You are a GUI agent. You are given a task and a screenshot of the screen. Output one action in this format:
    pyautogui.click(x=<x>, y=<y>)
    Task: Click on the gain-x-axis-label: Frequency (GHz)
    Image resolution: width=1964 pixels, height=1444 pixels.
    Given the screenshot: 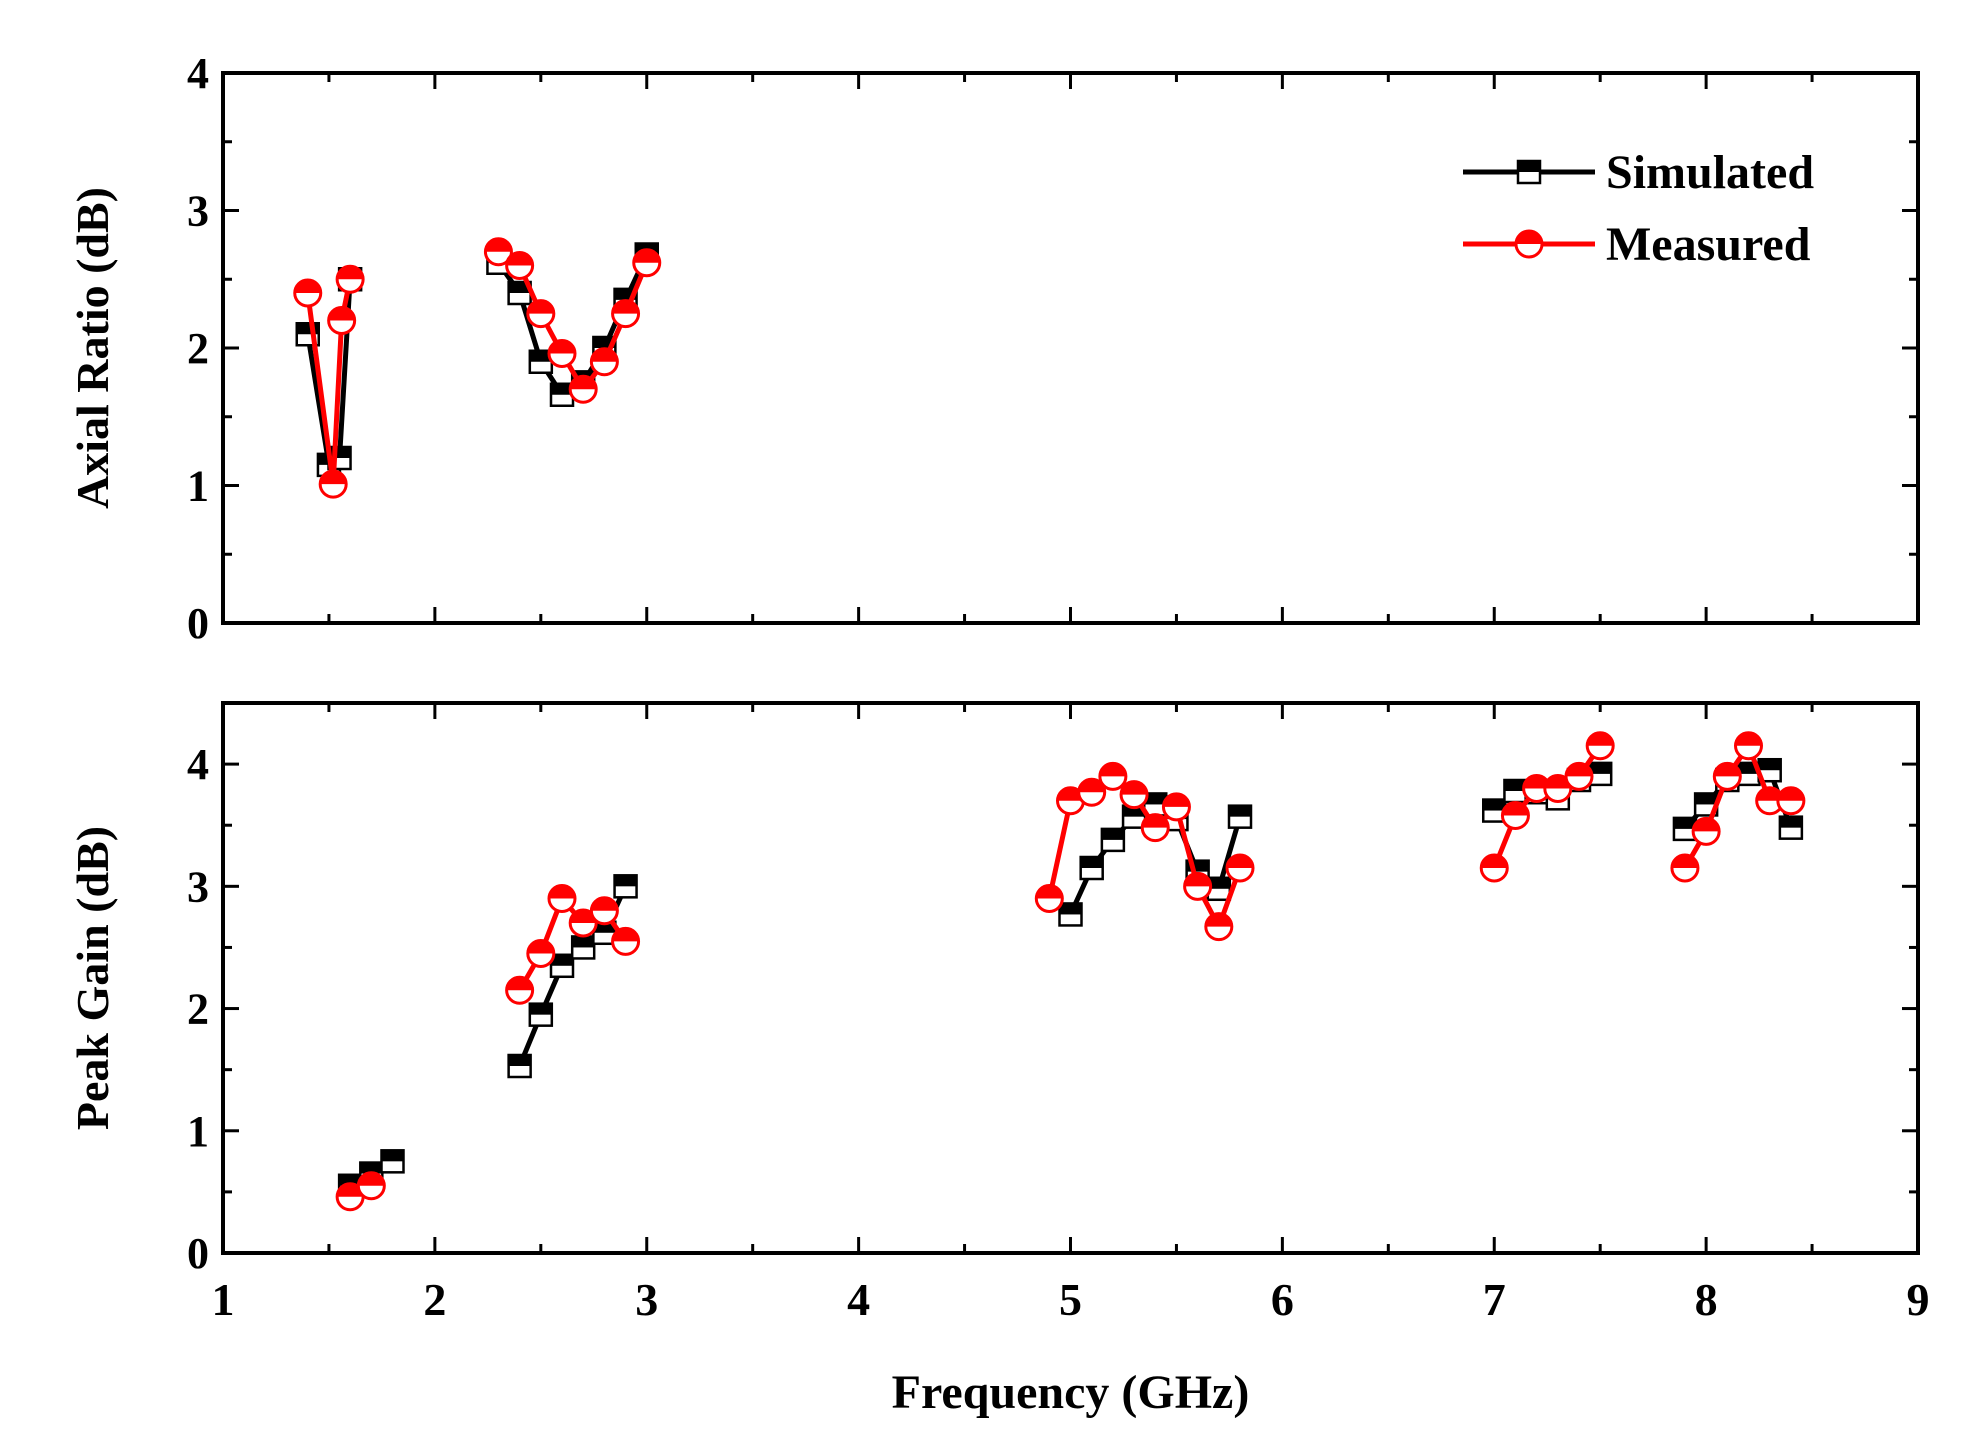 What is the action you would take?
    pyautogui.click(x=1071, y=1392)
    